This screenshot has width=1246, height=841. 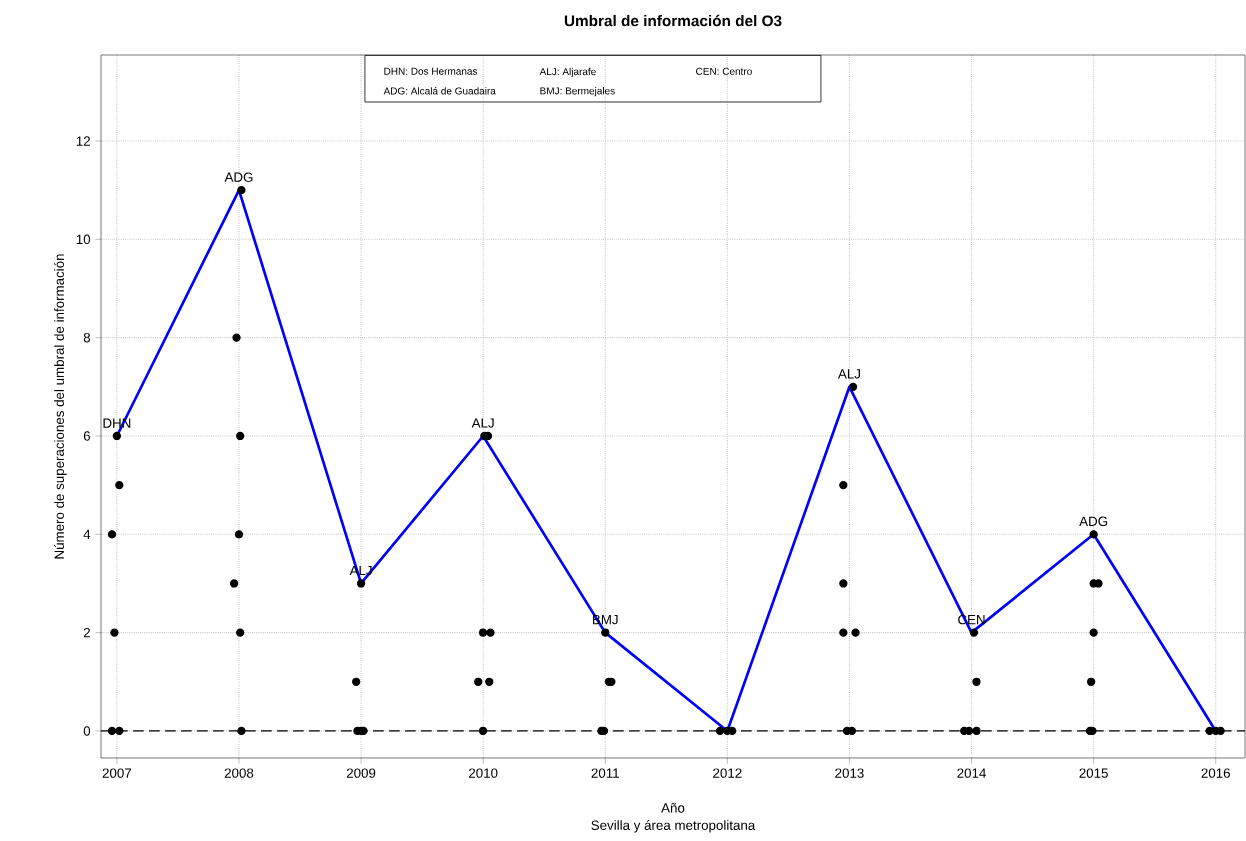 I want to click on x-tick-label: 2015, so click(x=1093, y=773).